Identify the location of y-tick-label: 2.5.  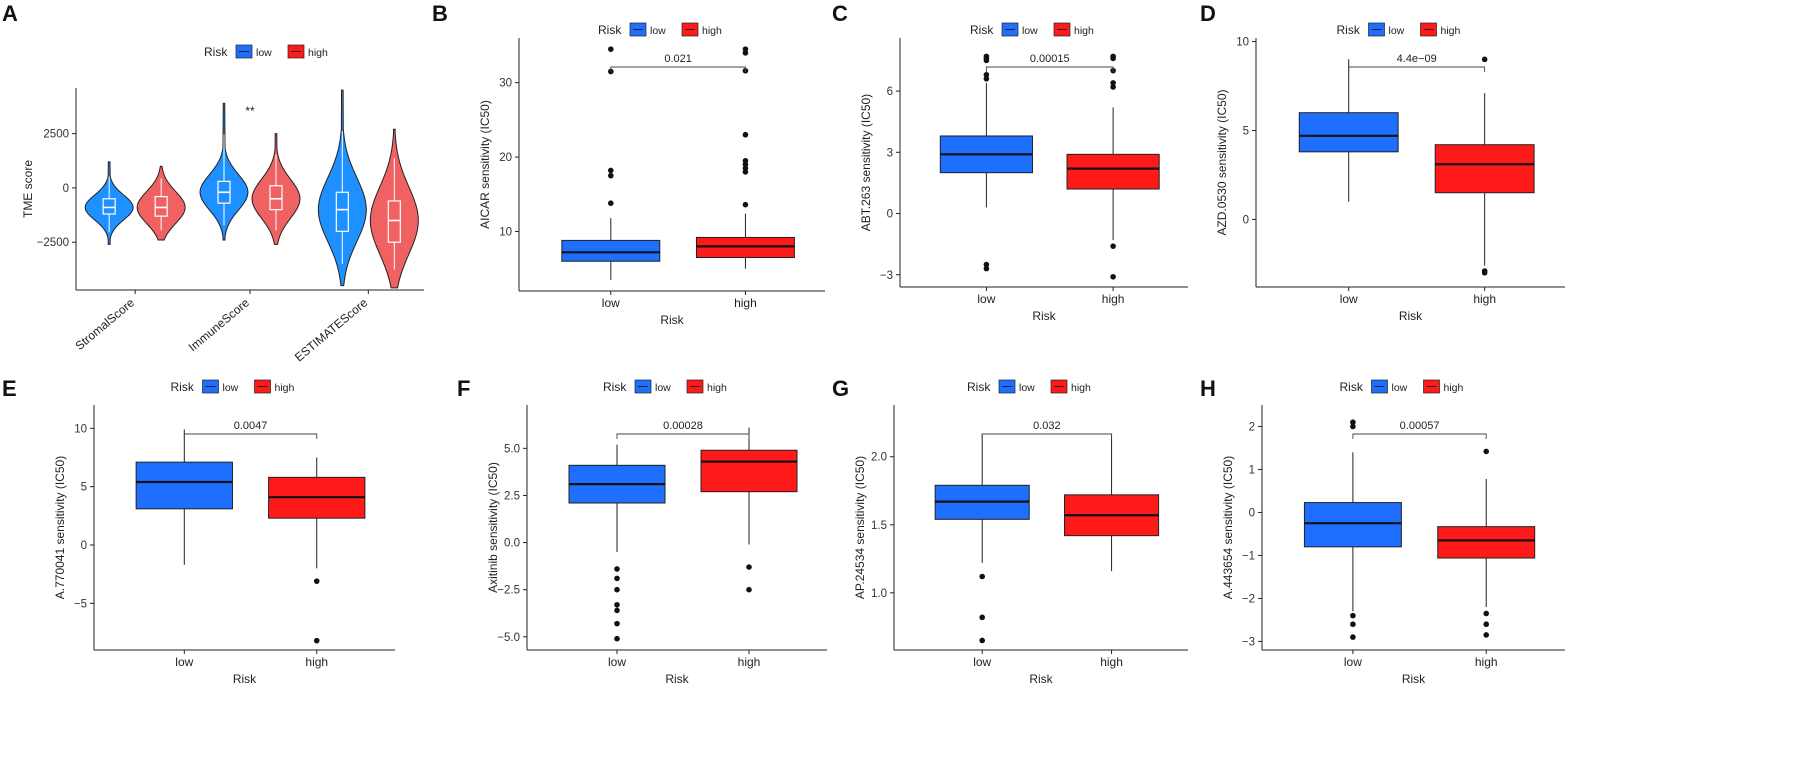
(512, 496).